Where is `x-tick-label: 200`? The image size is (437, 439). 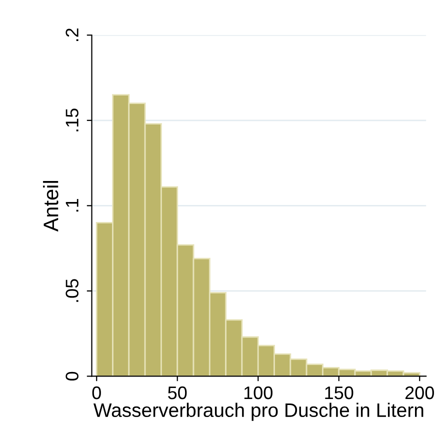
x-tick-label: 200 is located at coordinates (419, 393).